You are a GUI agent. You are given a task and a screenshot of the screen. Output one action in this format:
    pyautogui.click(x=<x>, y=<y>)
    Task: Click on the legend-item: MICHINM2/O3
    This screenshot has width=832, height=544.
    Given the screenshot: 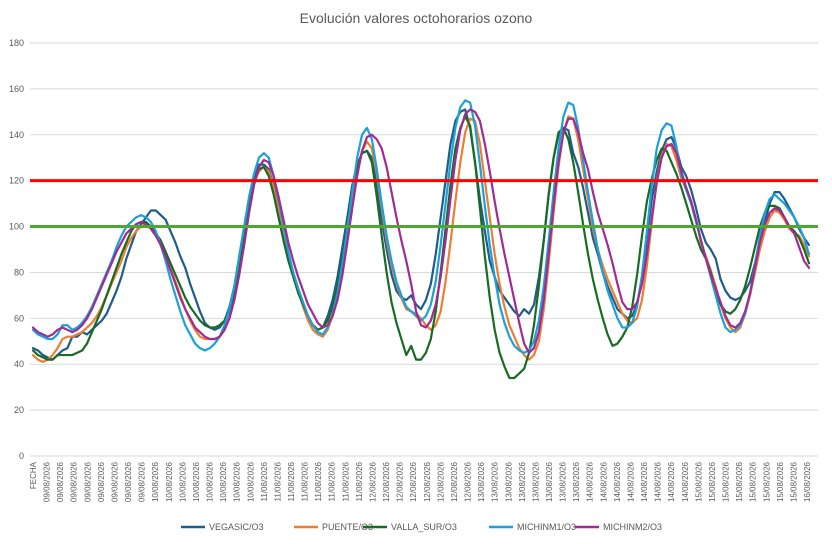 What is the action you would take?
    pyautogui.click(x=618, y=527)
    